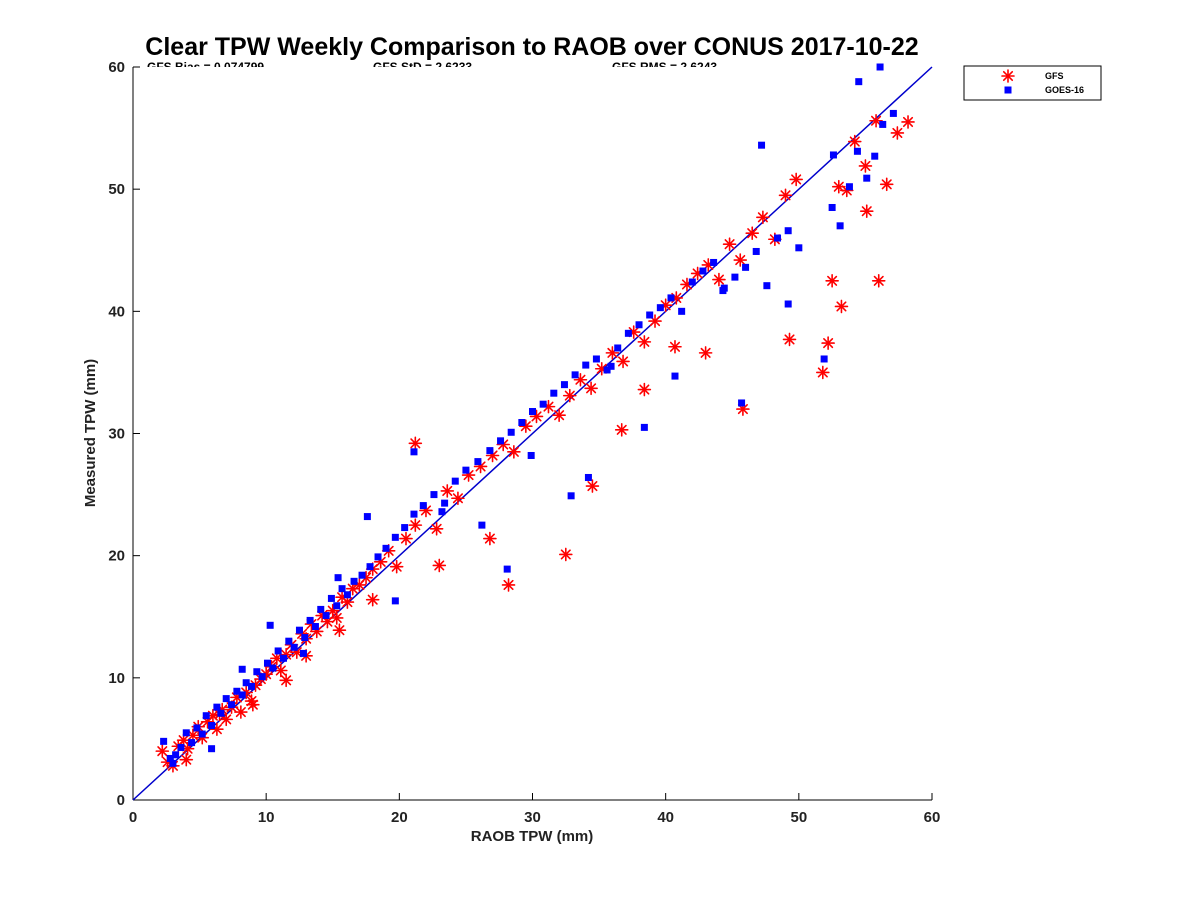  What do you see at coordinates (266, 817) in the screenshot?
I see `x-tick-label: 10` at bounding box center [266, 817].